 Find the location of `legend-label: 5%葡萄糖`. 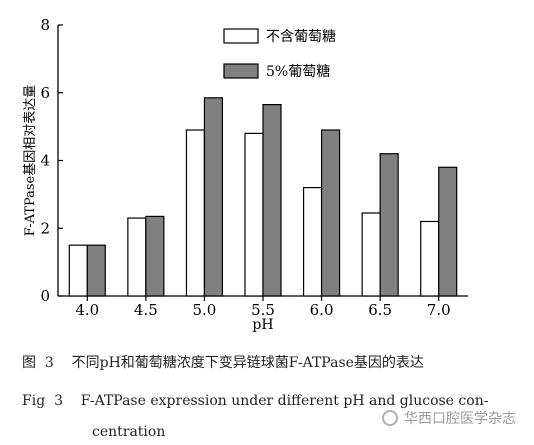

legend-label: 5%葡萄糖 is located at coordinates (298, 72).